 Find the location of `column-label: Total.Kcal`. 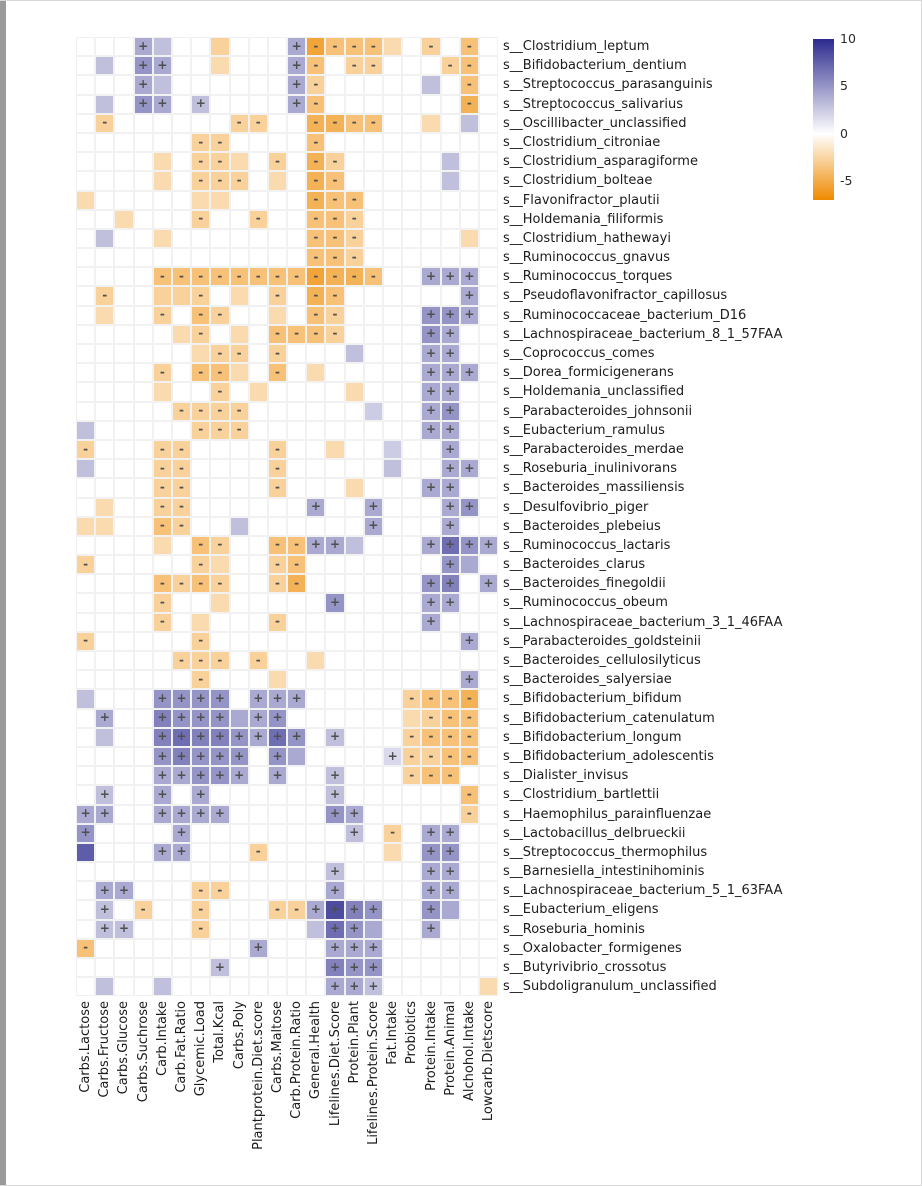

column-label: Total.Kcal is located at coordinates (220, 1032).